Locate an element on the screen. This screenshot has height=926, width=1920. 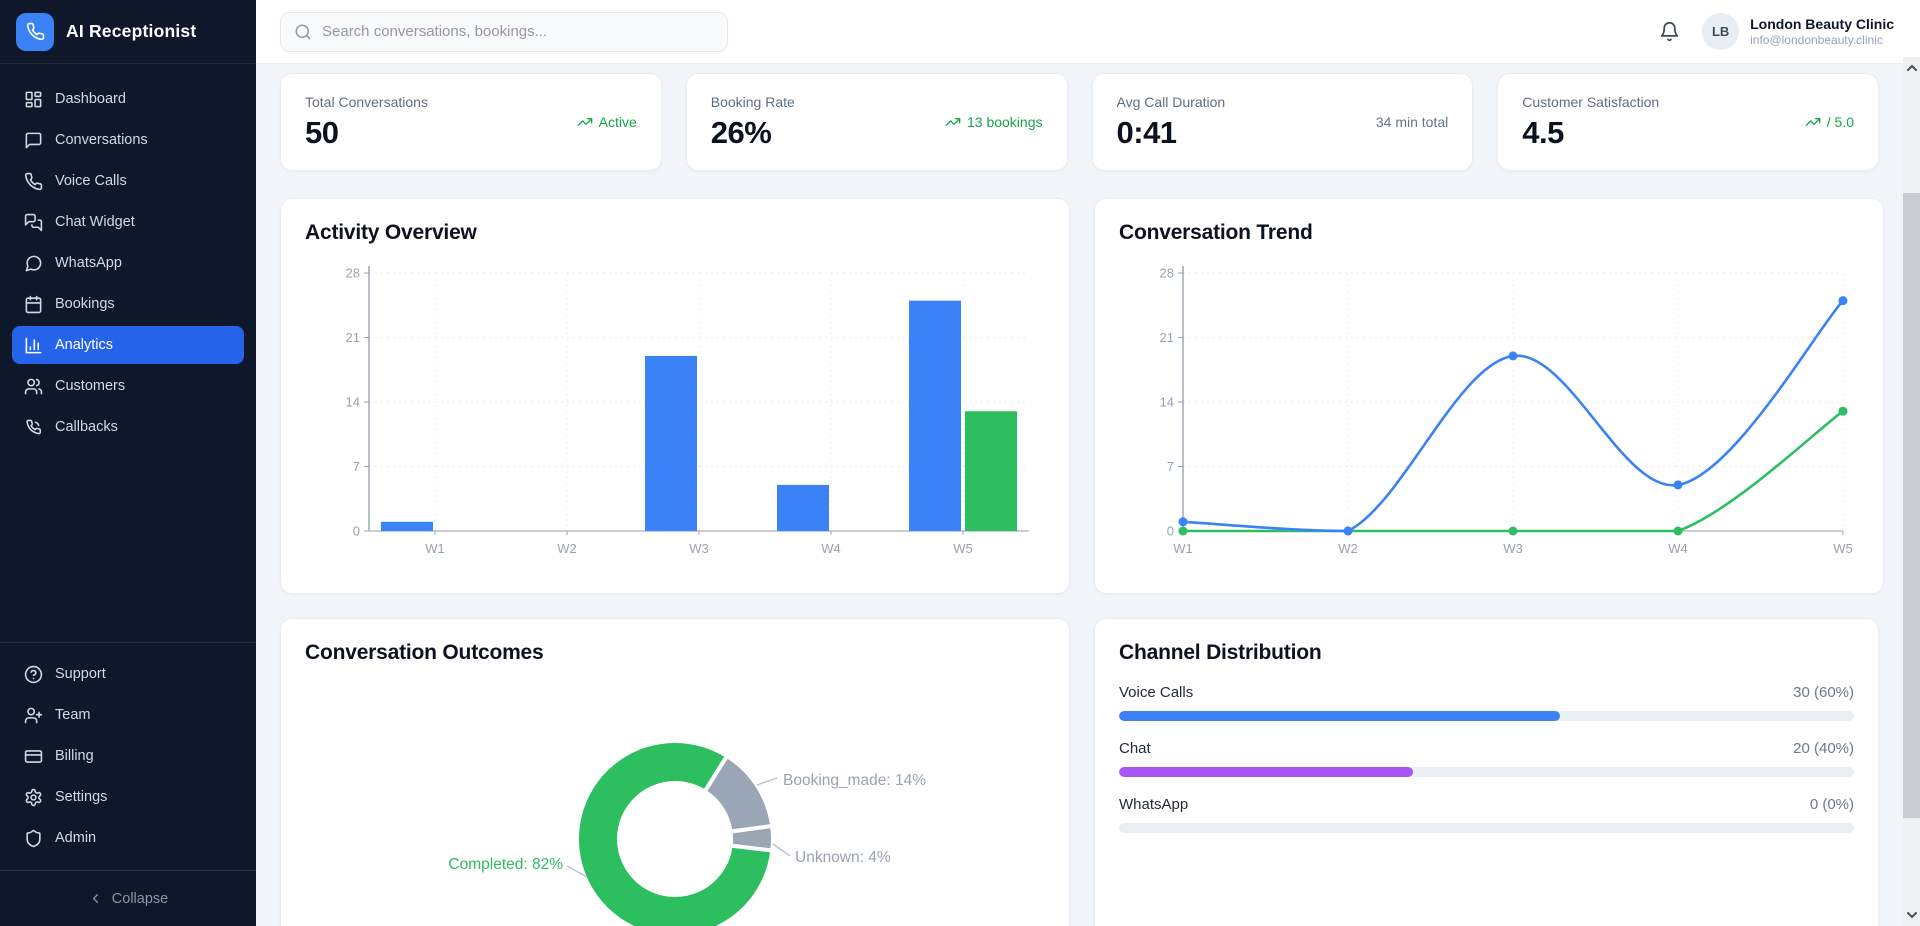
team-icon is located at coordinates (33, 715).